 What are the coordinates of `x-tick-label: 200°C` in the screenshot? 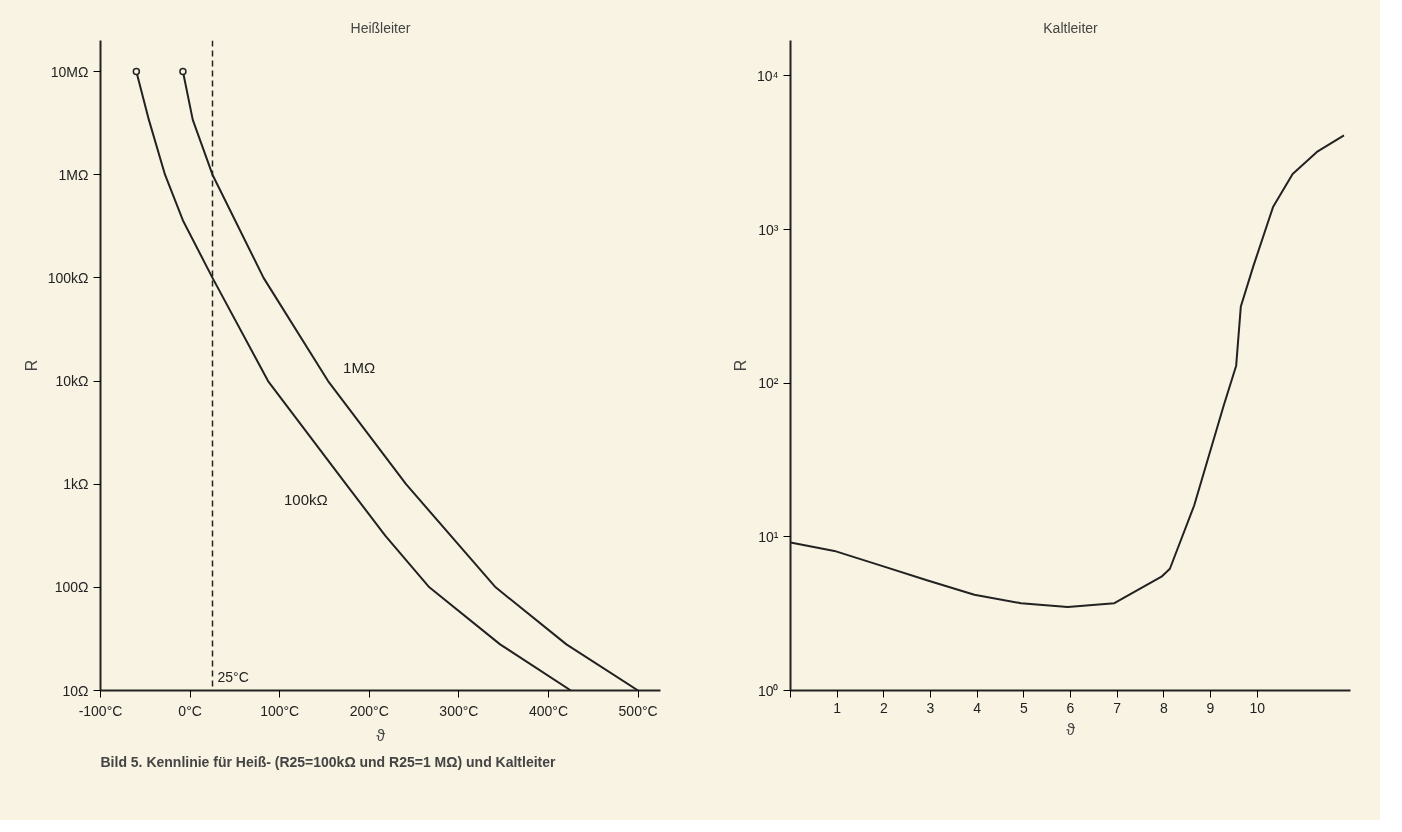 It's located at (369, 710).